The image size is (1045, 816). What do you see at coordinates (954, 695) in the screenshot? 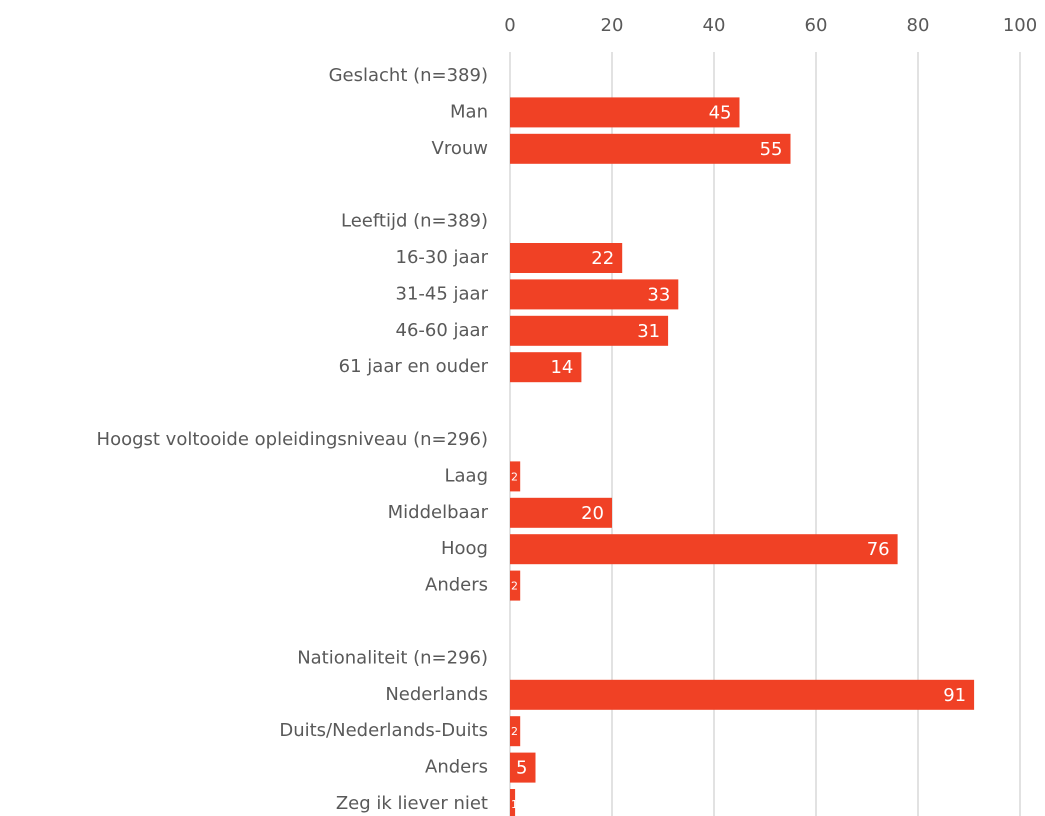
I see `value-label: 91` at bounding box center [954, 695].